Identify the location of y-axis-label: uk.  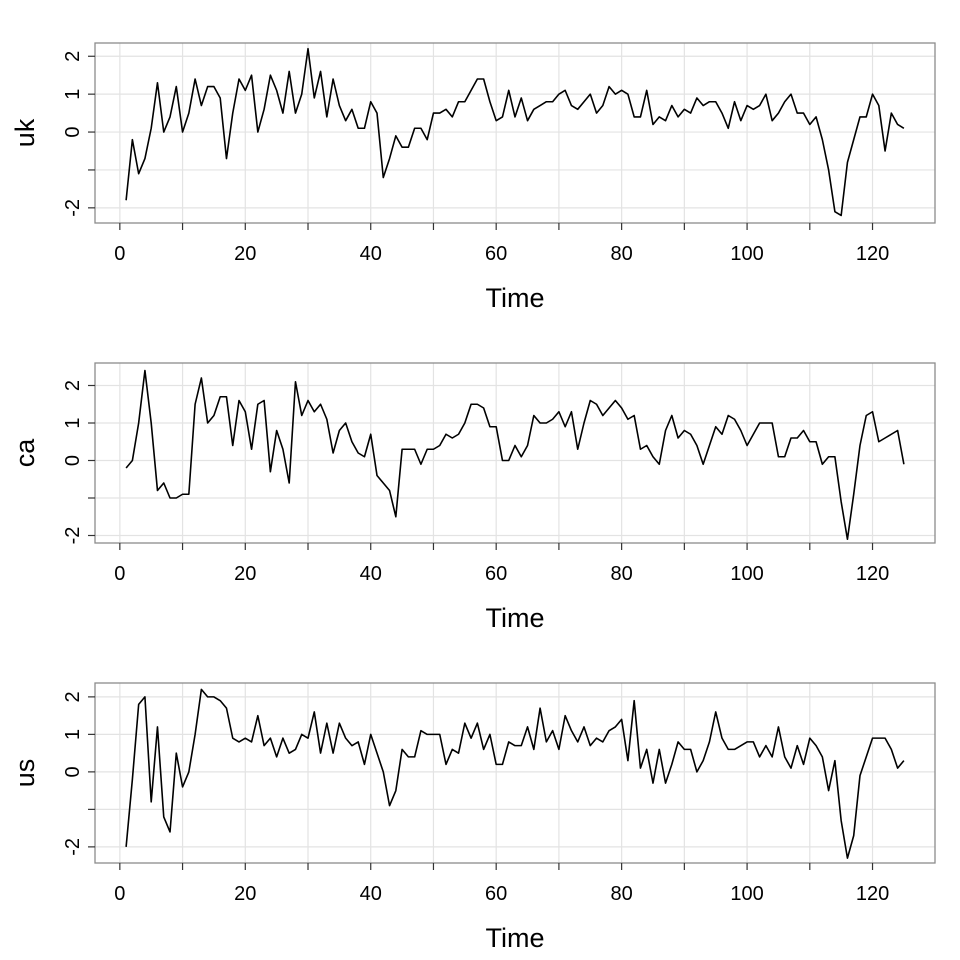
(25, 132).